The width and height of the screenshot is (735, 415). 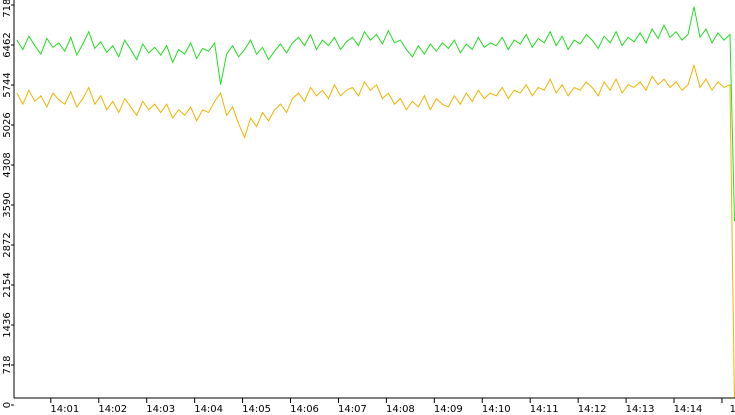 I want to click on x-tick-label: 14:01, so click(x=64, y=409).